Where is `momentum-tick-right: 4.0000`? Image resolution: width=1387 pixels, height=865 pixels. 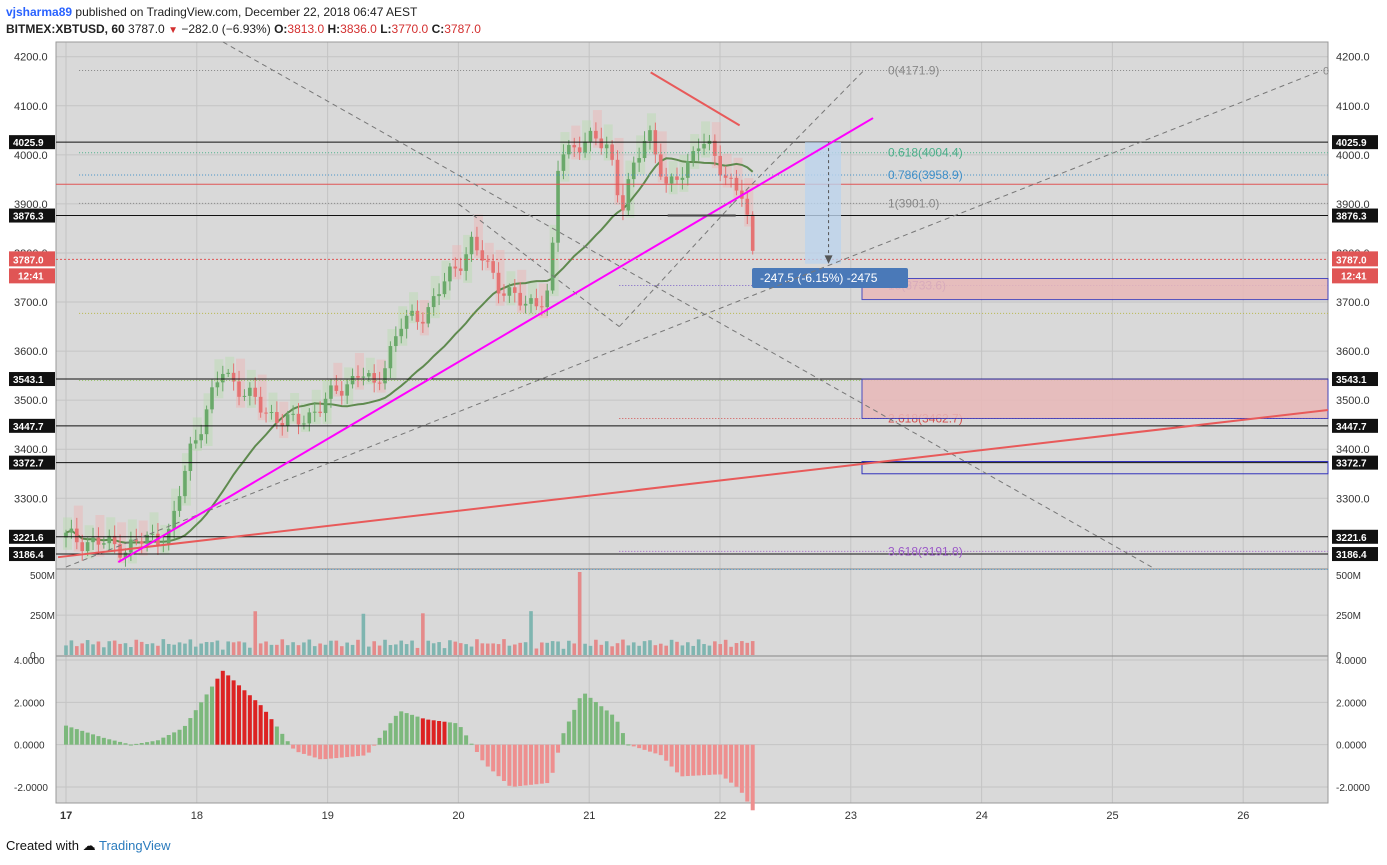
momentum-tick-right: 4.0000 is located at coordinates (1351, 661).